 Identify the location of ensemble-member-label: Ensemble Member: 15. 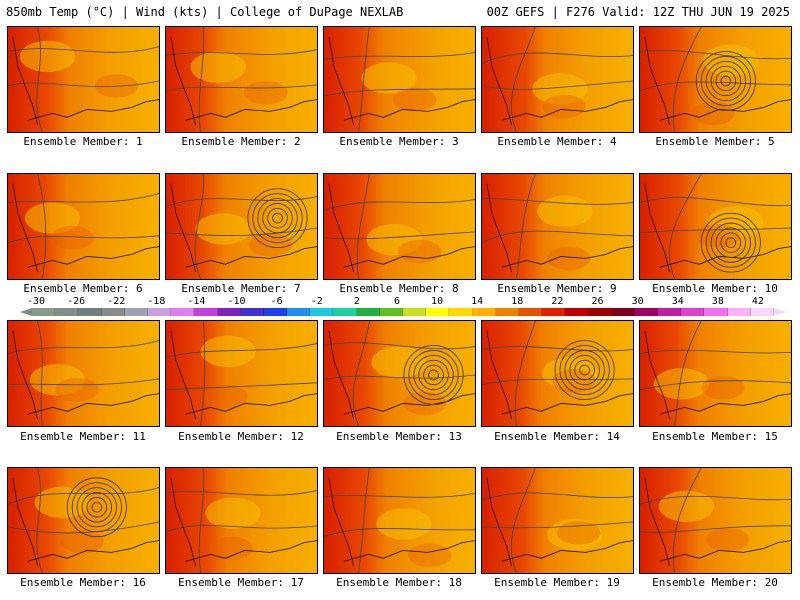
(715, 436).